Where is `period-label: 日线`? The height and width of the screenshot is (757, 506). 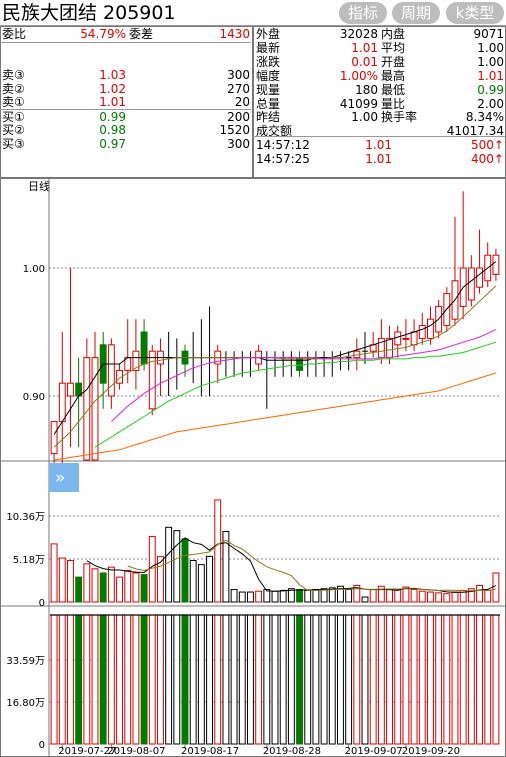
period-label: 日线 is located at coordinates (39, 186).